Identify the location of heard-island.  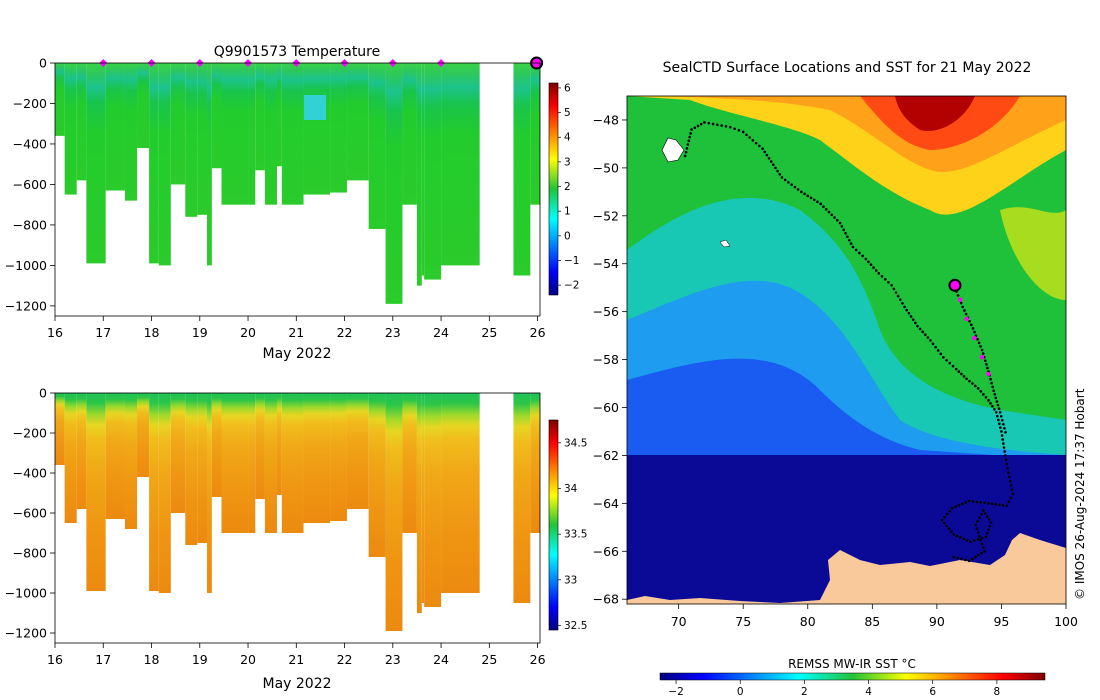
(725, 243).